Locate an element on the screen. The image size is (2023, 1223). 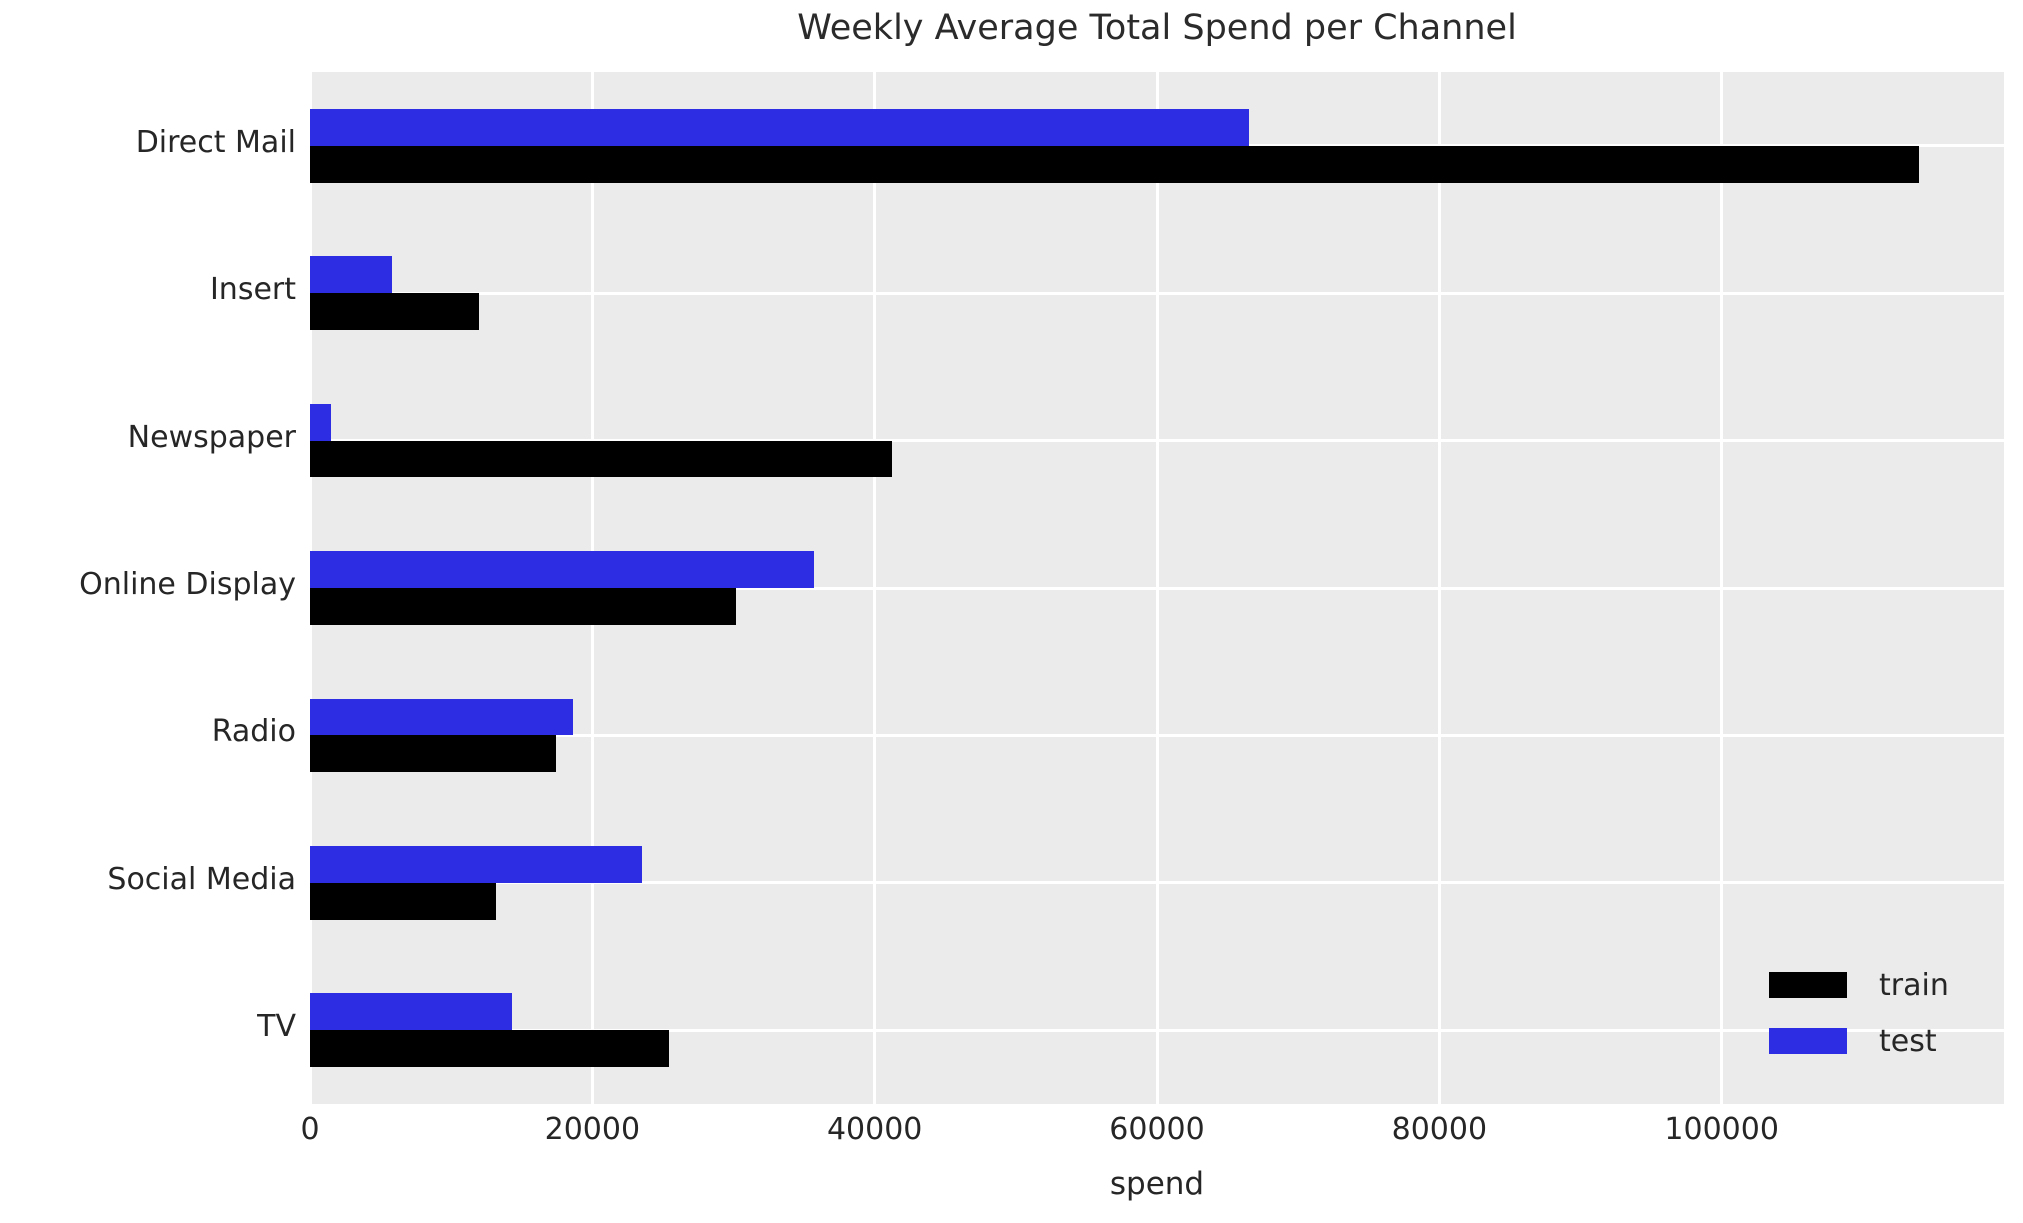
x-tick-label-100000: 100000 is located at coordinates (1721, 1129).